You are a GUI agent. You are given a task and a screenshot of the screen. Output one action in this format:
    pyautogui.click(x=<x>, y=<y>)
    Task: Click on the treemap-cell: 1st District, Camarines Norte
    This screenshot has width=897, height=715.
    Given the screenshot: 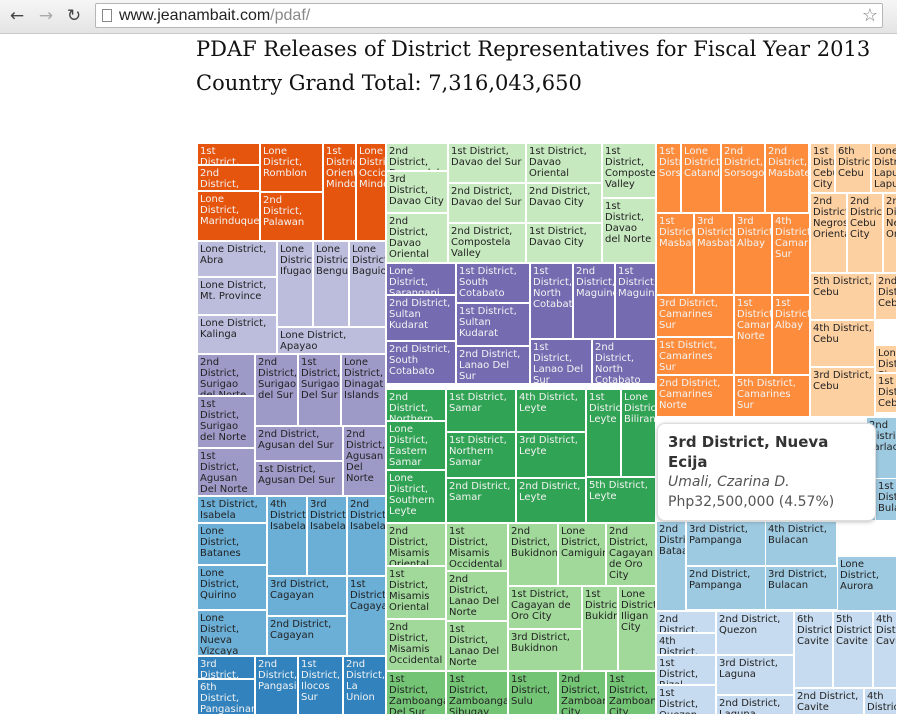 What is the action you would take?
    pyautogui.click(x=753, y=335)
    